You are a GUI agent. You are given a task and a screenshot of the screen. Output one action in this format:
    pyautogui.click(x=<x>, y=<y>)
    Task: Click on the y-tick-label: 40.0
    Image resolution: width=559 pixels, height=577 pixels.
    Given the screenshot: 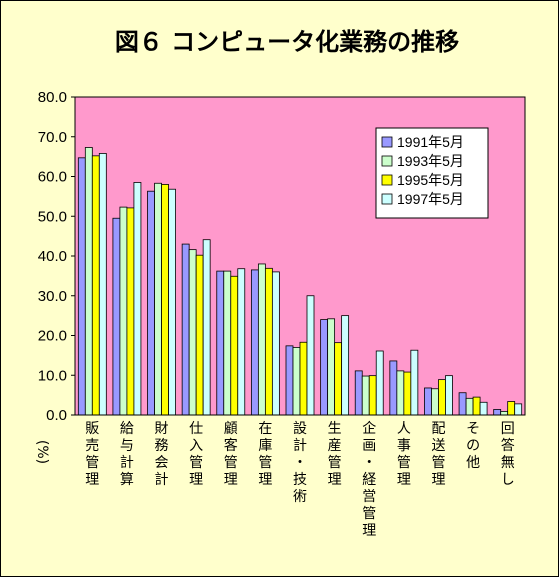 What is the action you would take?
    pyautogui.click(x=52, y=256)
    